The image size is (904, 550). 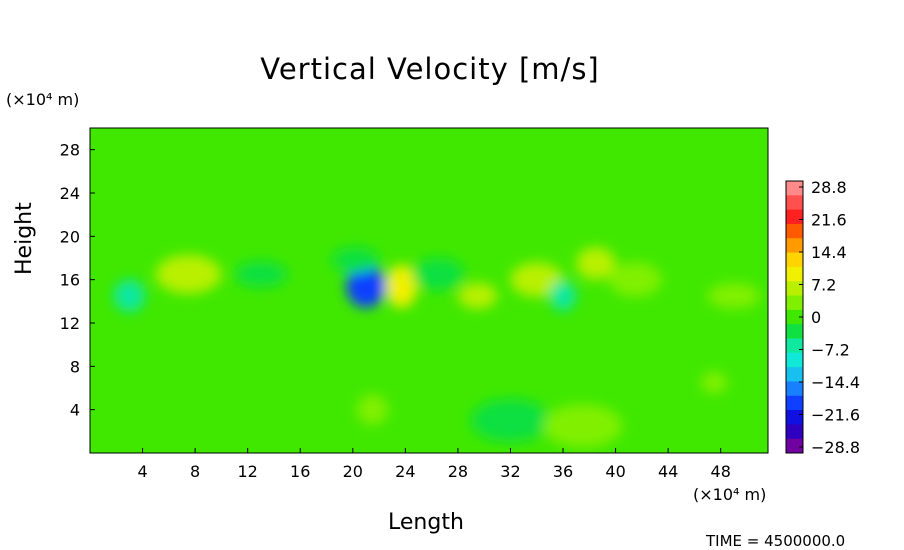 What do you see at coordinates (430, 69) in the screenshot?
I see `chart-title: Vertical Velocity [m/s]` at bounding box center [430, 69].